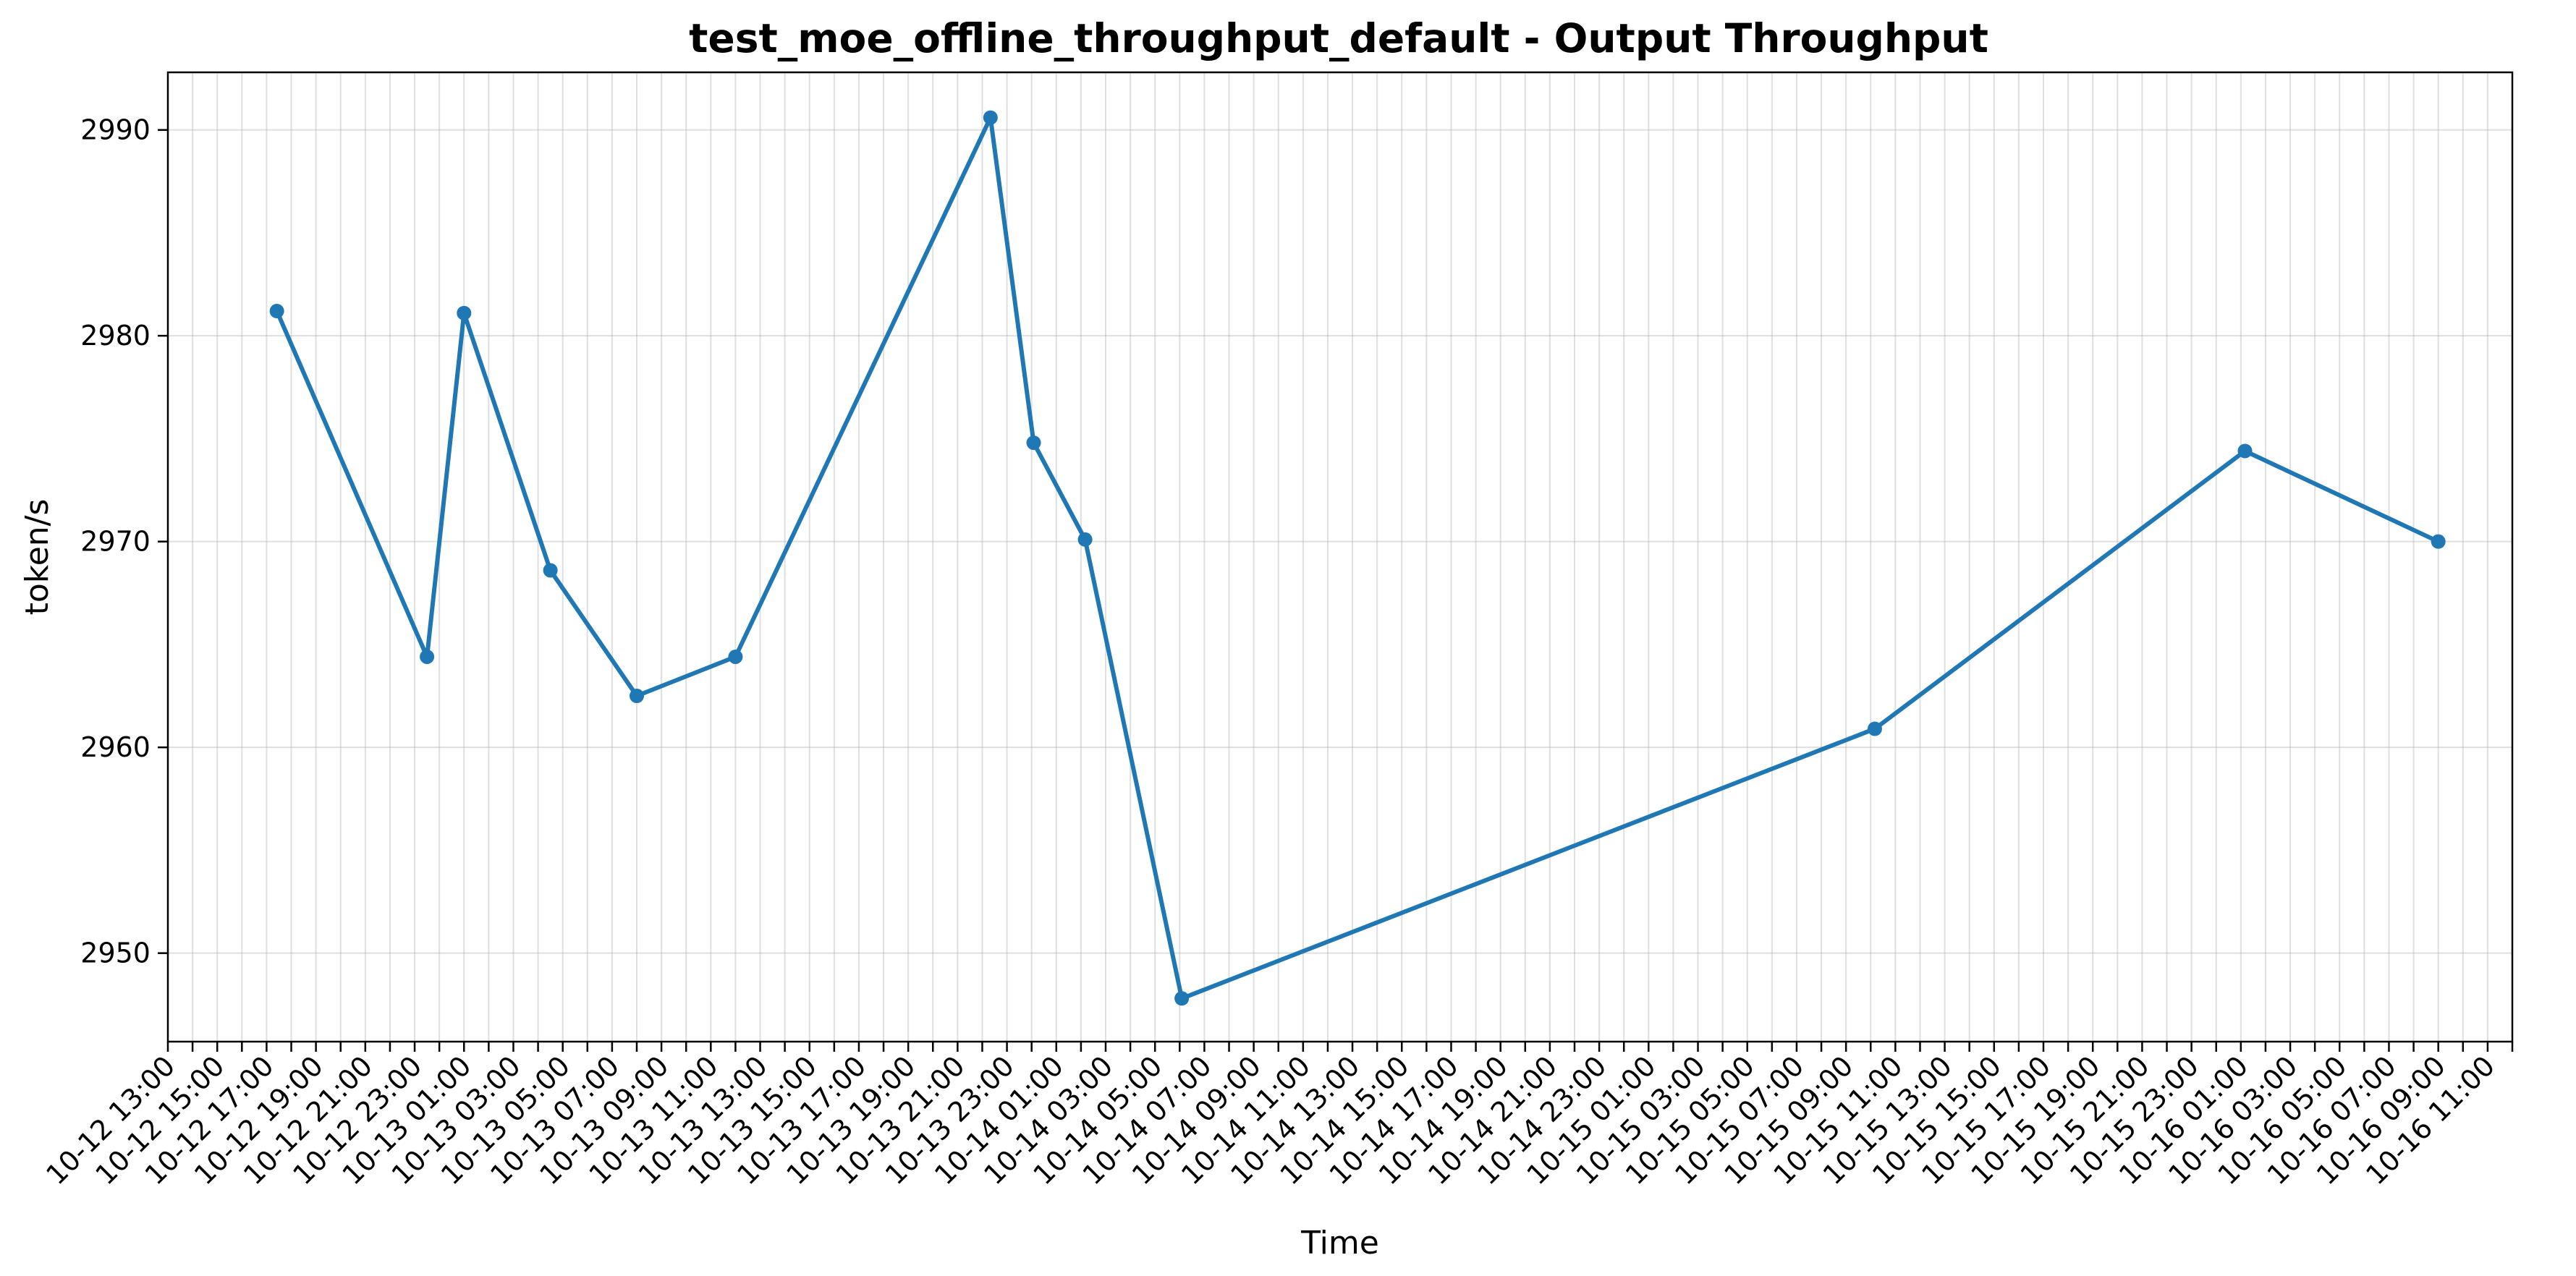  I want to click on y-tick-label: 2990, so click(115, 130).